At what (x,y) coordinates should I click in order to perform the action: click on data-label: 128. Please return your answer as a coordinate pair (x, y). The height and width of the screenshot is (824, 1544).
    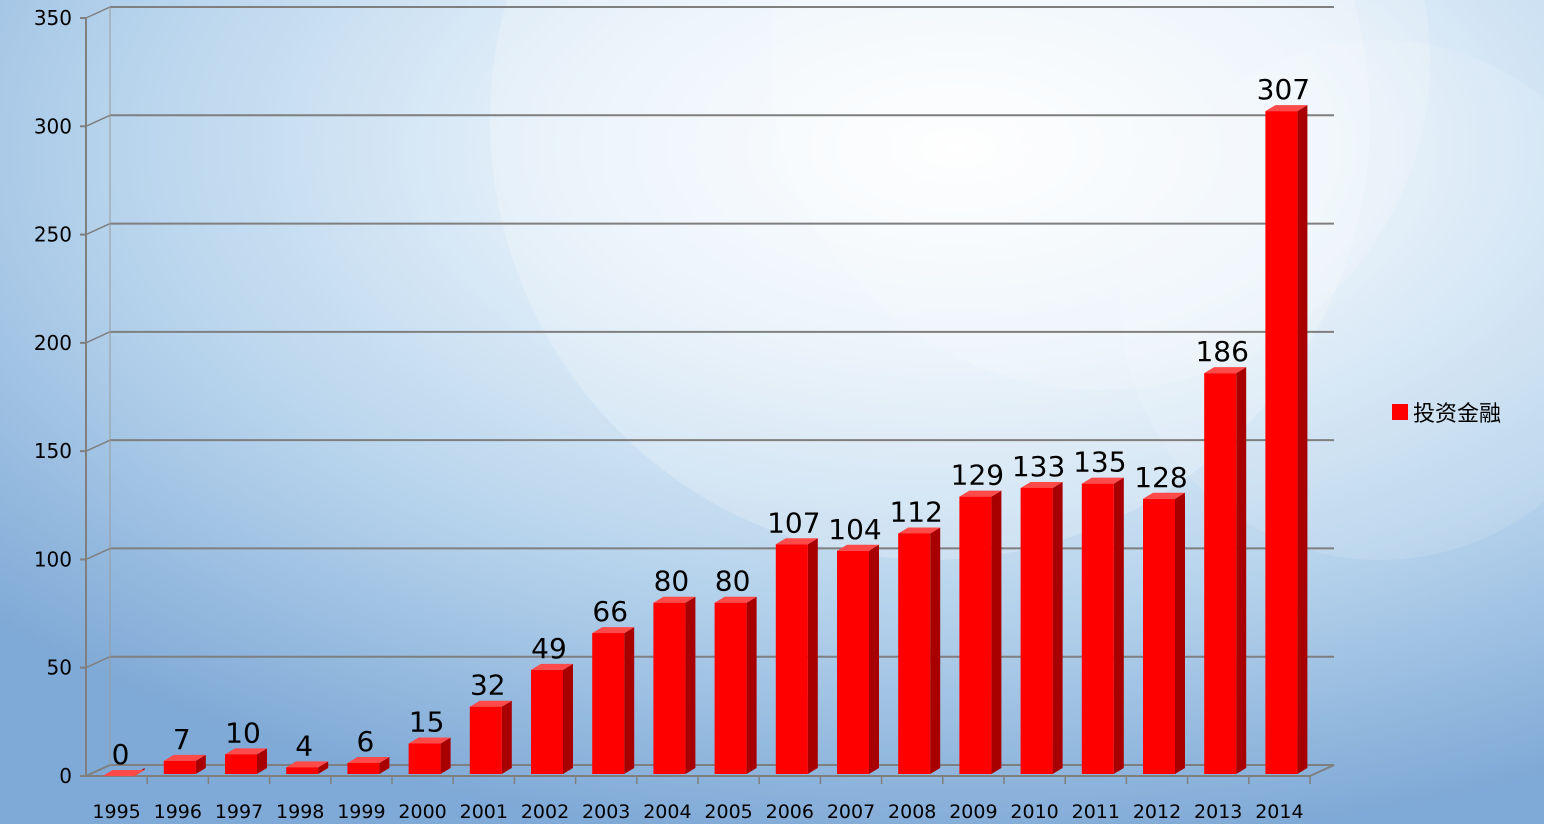
    Looking at the image, I should click on (1160, 477).